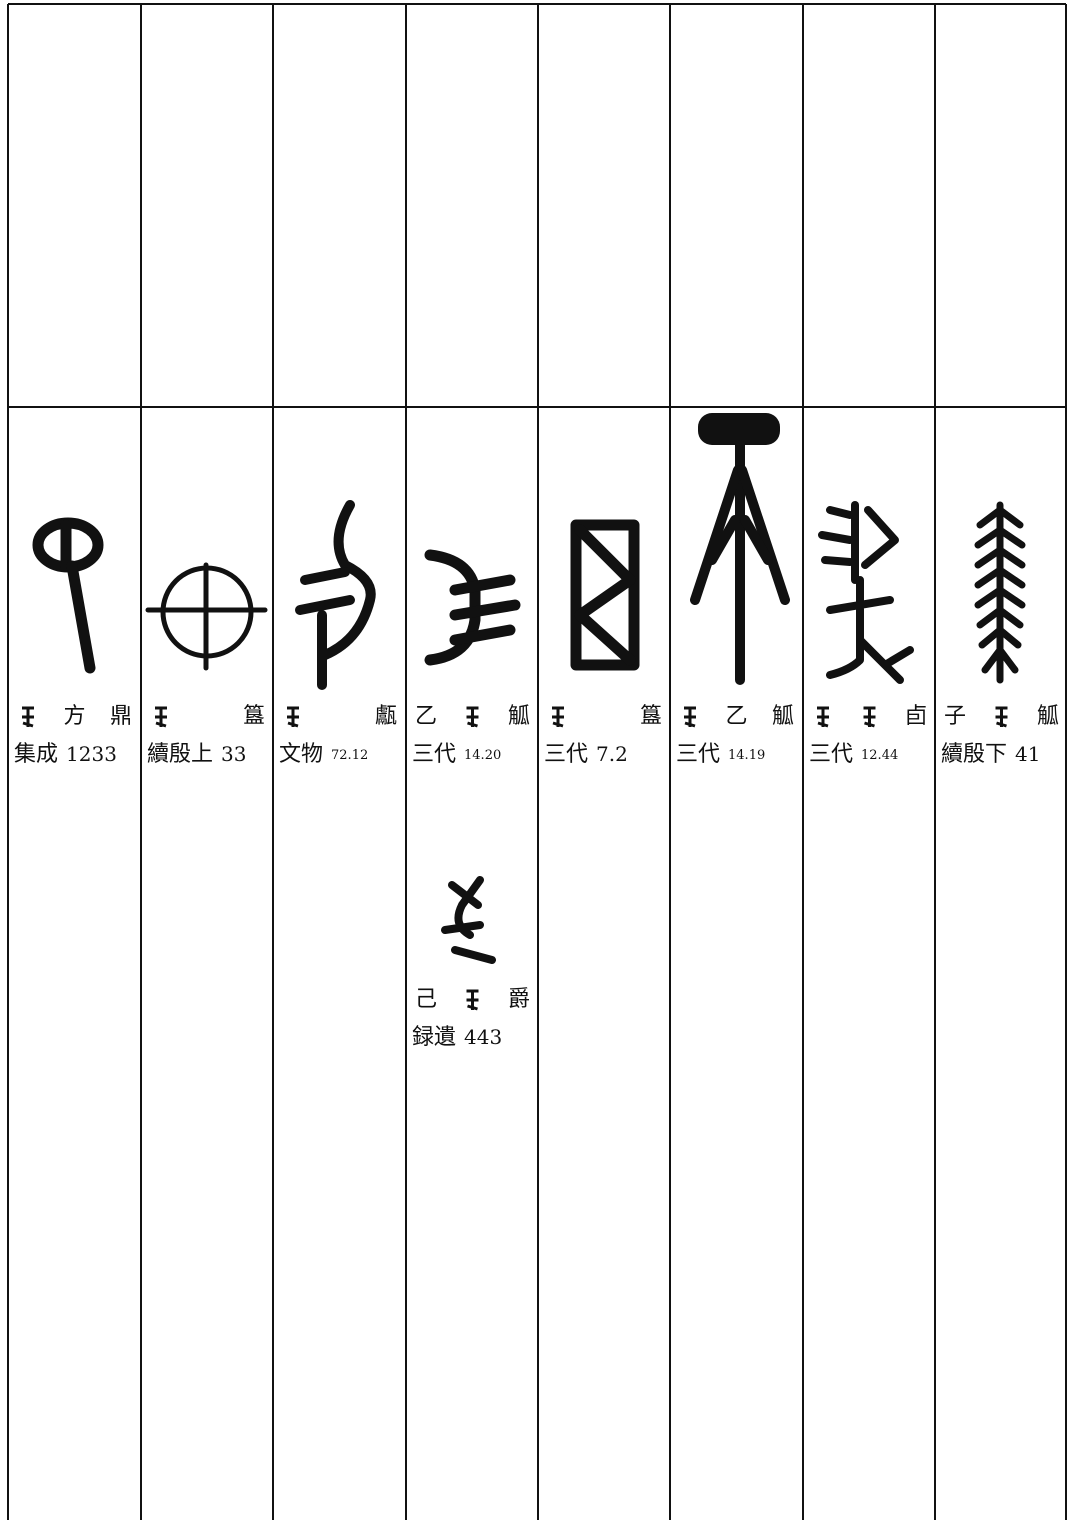  Describe the element at coordinates (974, 754) in the screenshot. I see `source: 續殷下` at that location.